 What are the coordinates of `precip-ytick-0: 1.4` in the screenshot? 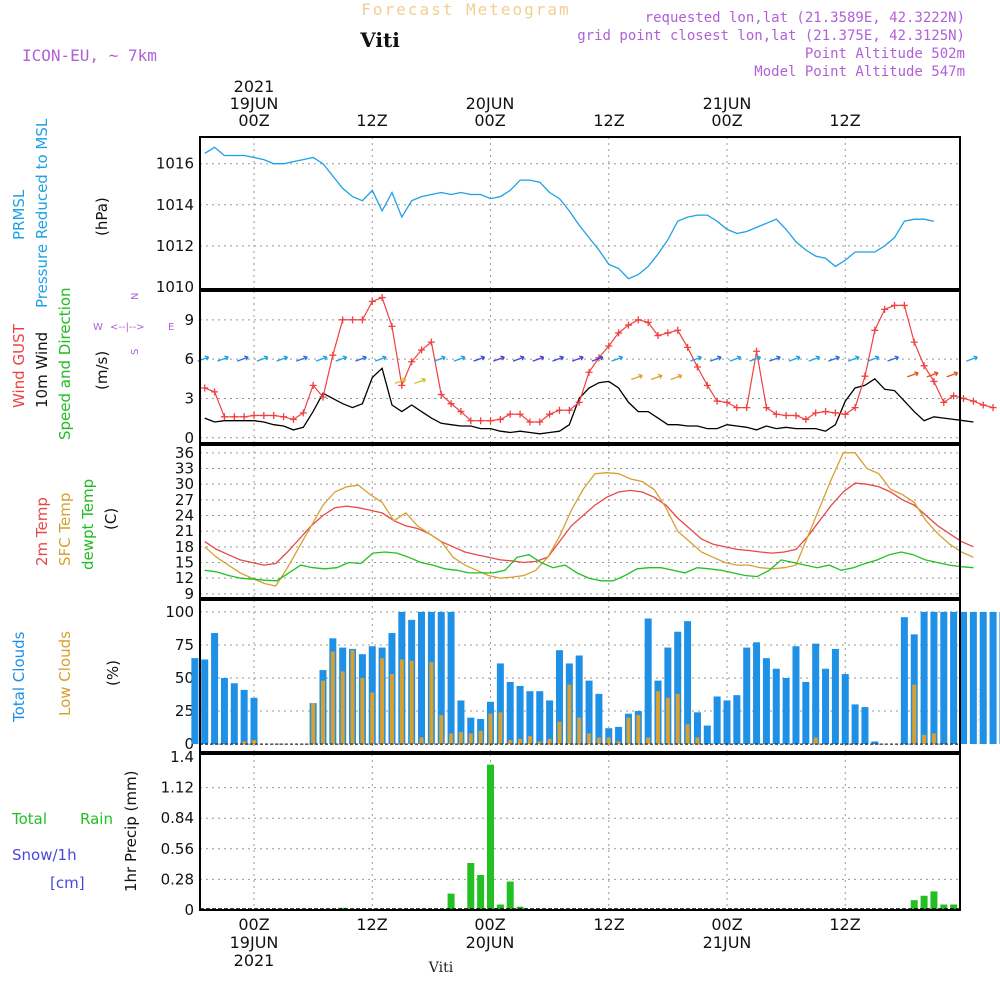 It's located at (182, 757).